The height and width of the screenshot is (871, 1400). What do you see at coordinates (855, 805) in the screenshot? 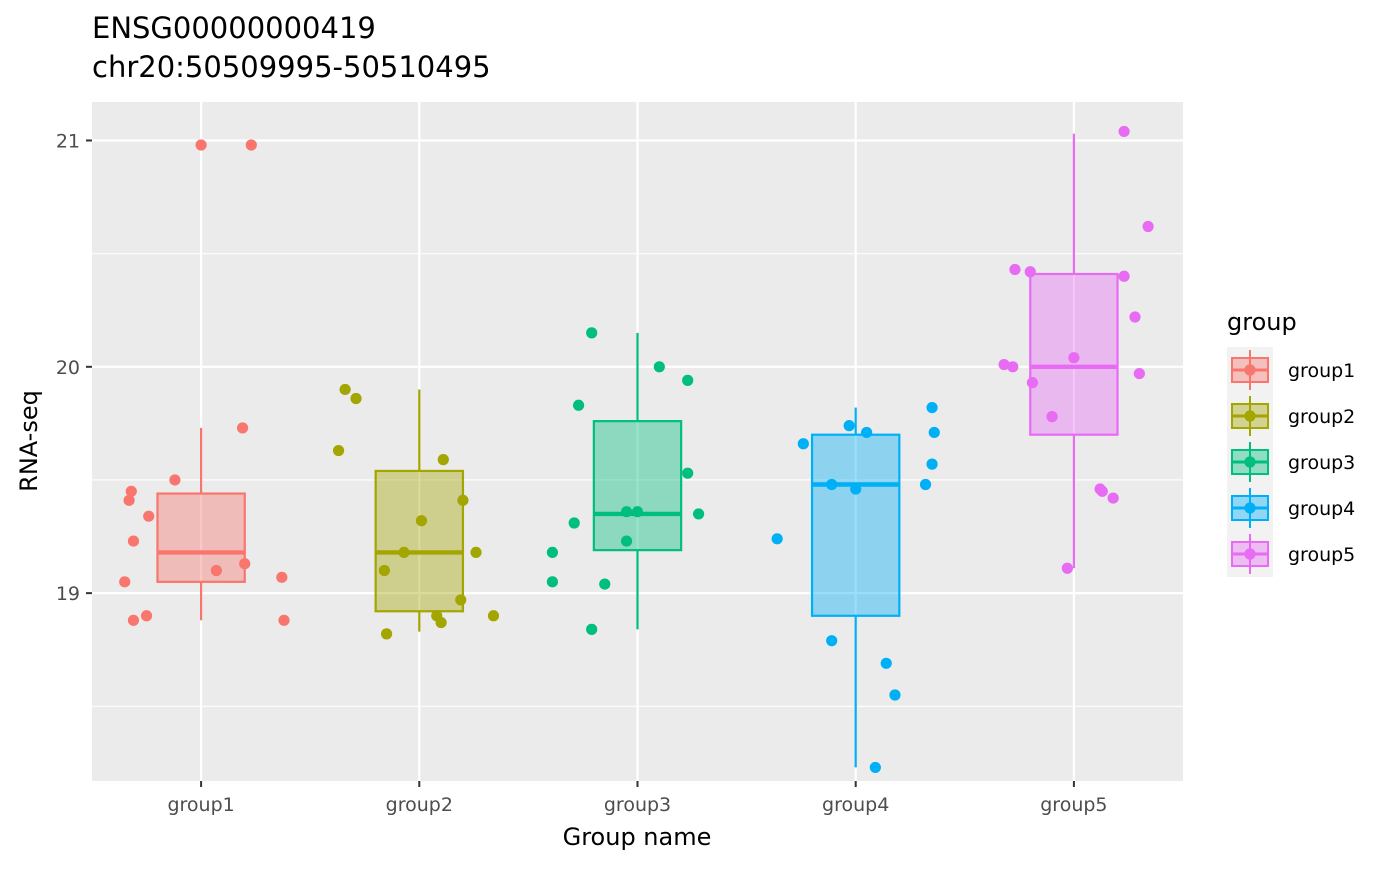
I see `x-tick-label: group4` at bounding box center [855, 805].